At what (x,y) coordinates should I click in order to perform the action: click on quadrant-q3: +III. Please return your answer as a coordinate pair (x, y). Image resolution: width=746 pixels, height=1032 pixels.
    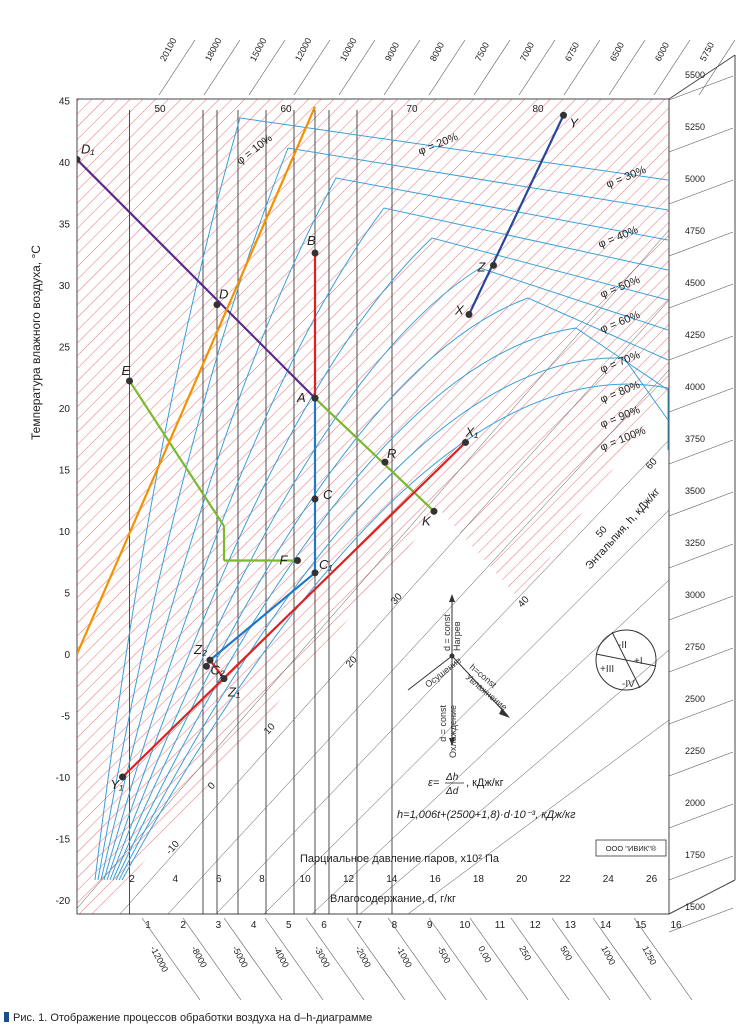
    Looking at the image, I should click on (607, 669).